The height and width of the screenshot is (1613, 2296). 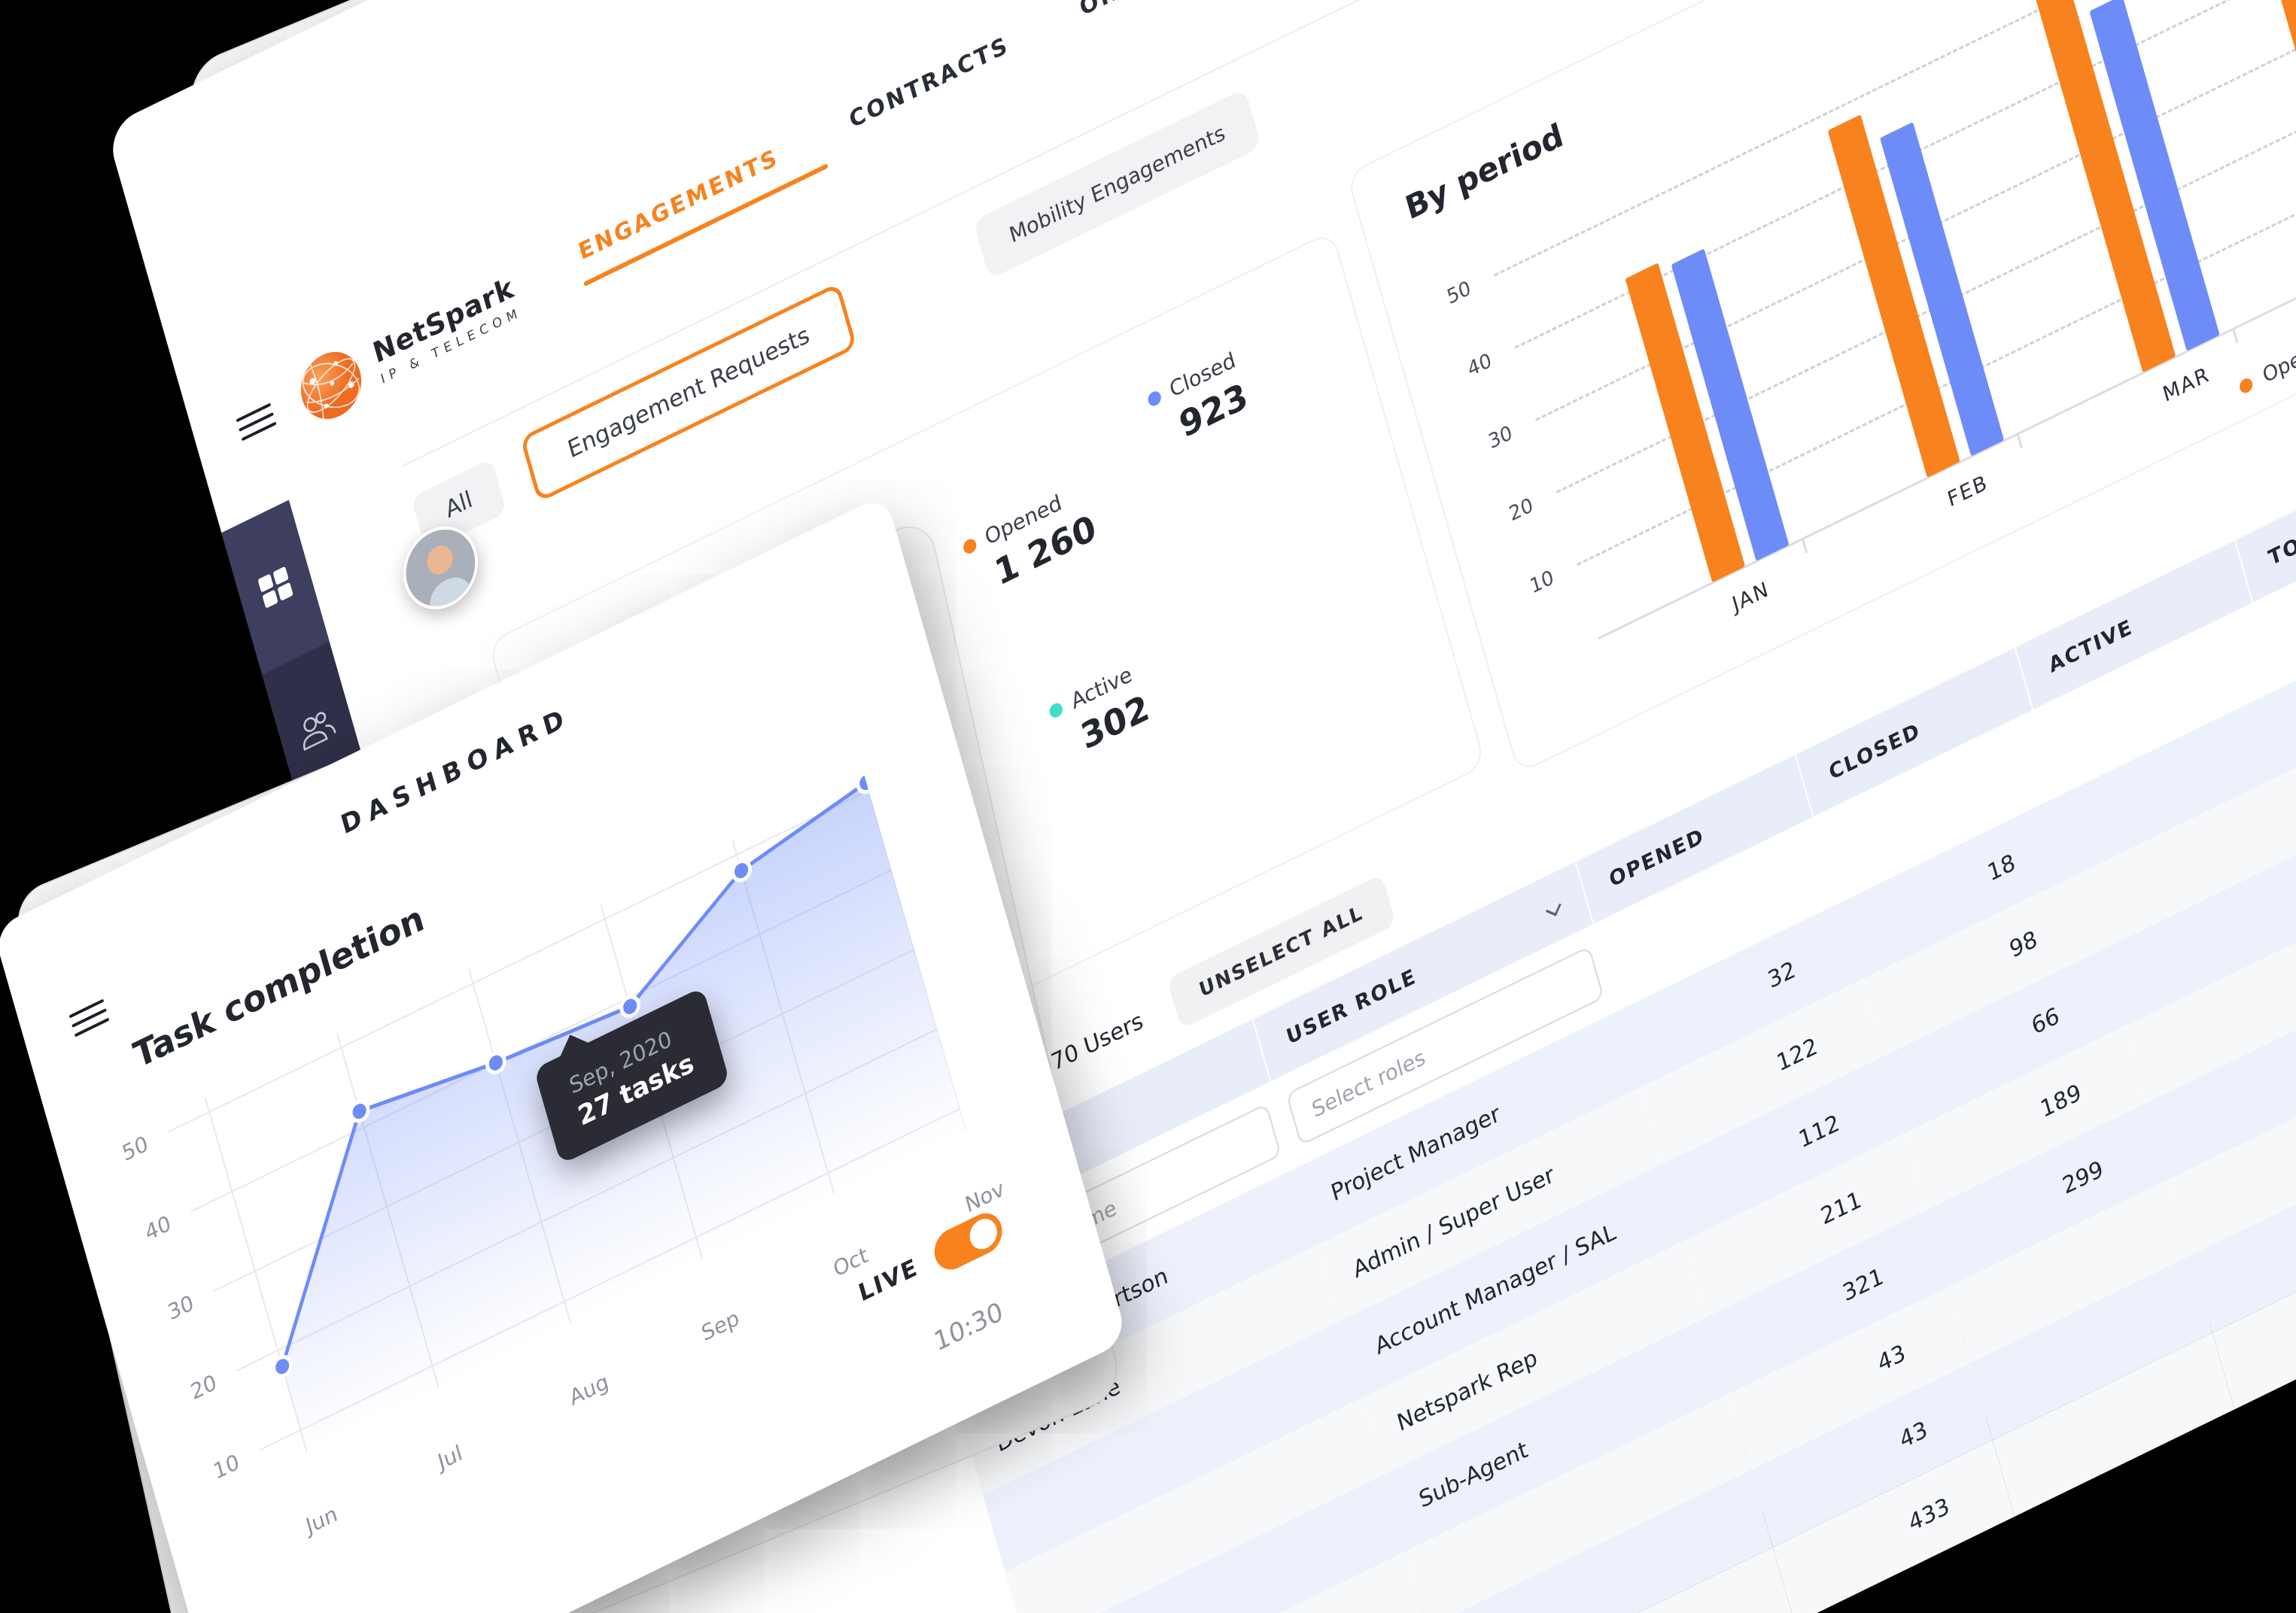 I want to click on chevron-down-icon, so click(x=1554, y=908).